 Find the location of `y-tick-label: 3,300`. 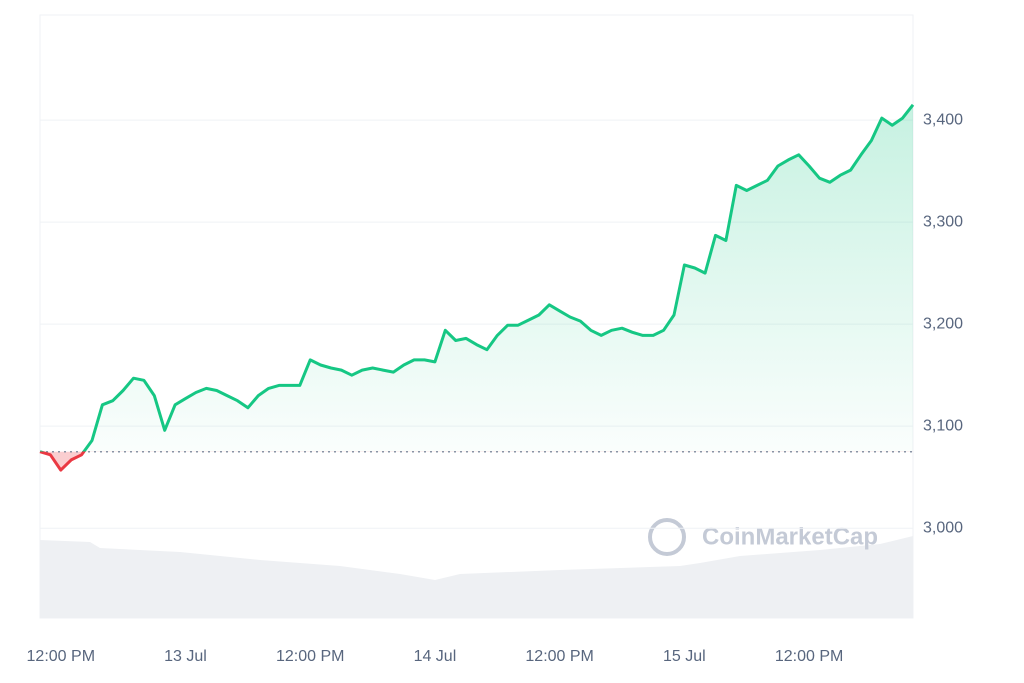

y-tick-label: 3,300 is located at coordinates (943, 221).